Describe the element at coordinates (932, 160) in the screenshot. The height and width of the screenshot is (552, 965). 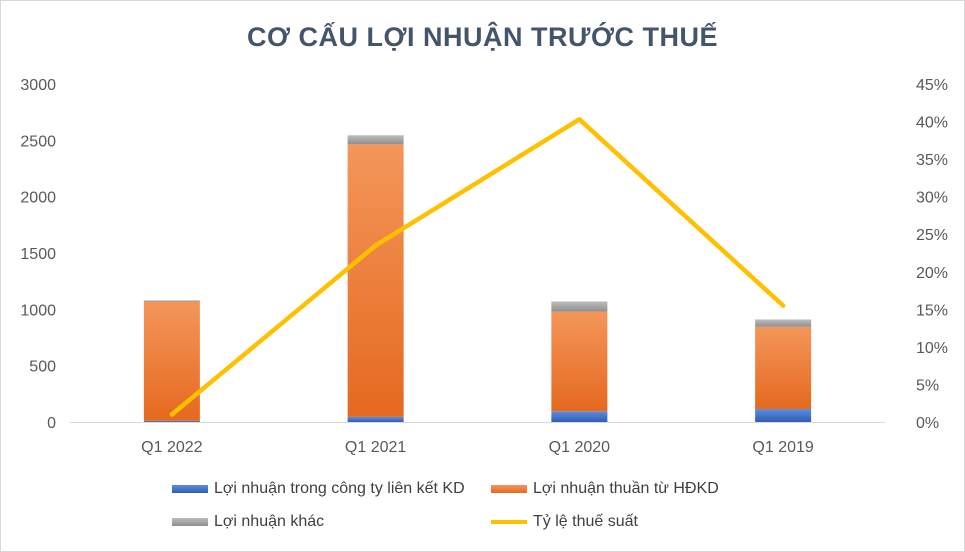
I see `y-right-tick-label: 35%` at that location.